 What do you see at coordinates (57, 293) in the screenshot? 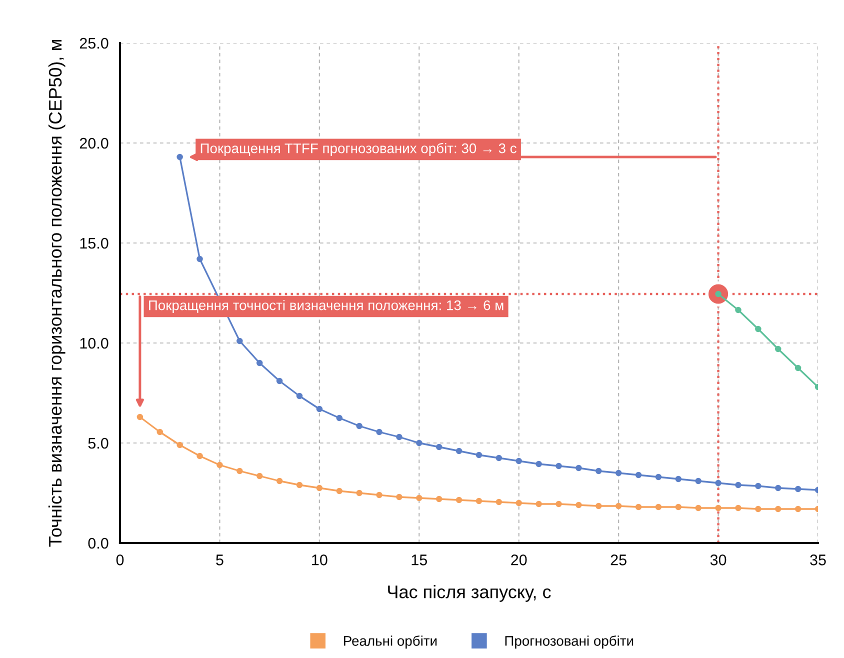
I see `y-axis-title: Точність визначення горизонтального положення (CEP50), м` at bounding box center [57, 293].